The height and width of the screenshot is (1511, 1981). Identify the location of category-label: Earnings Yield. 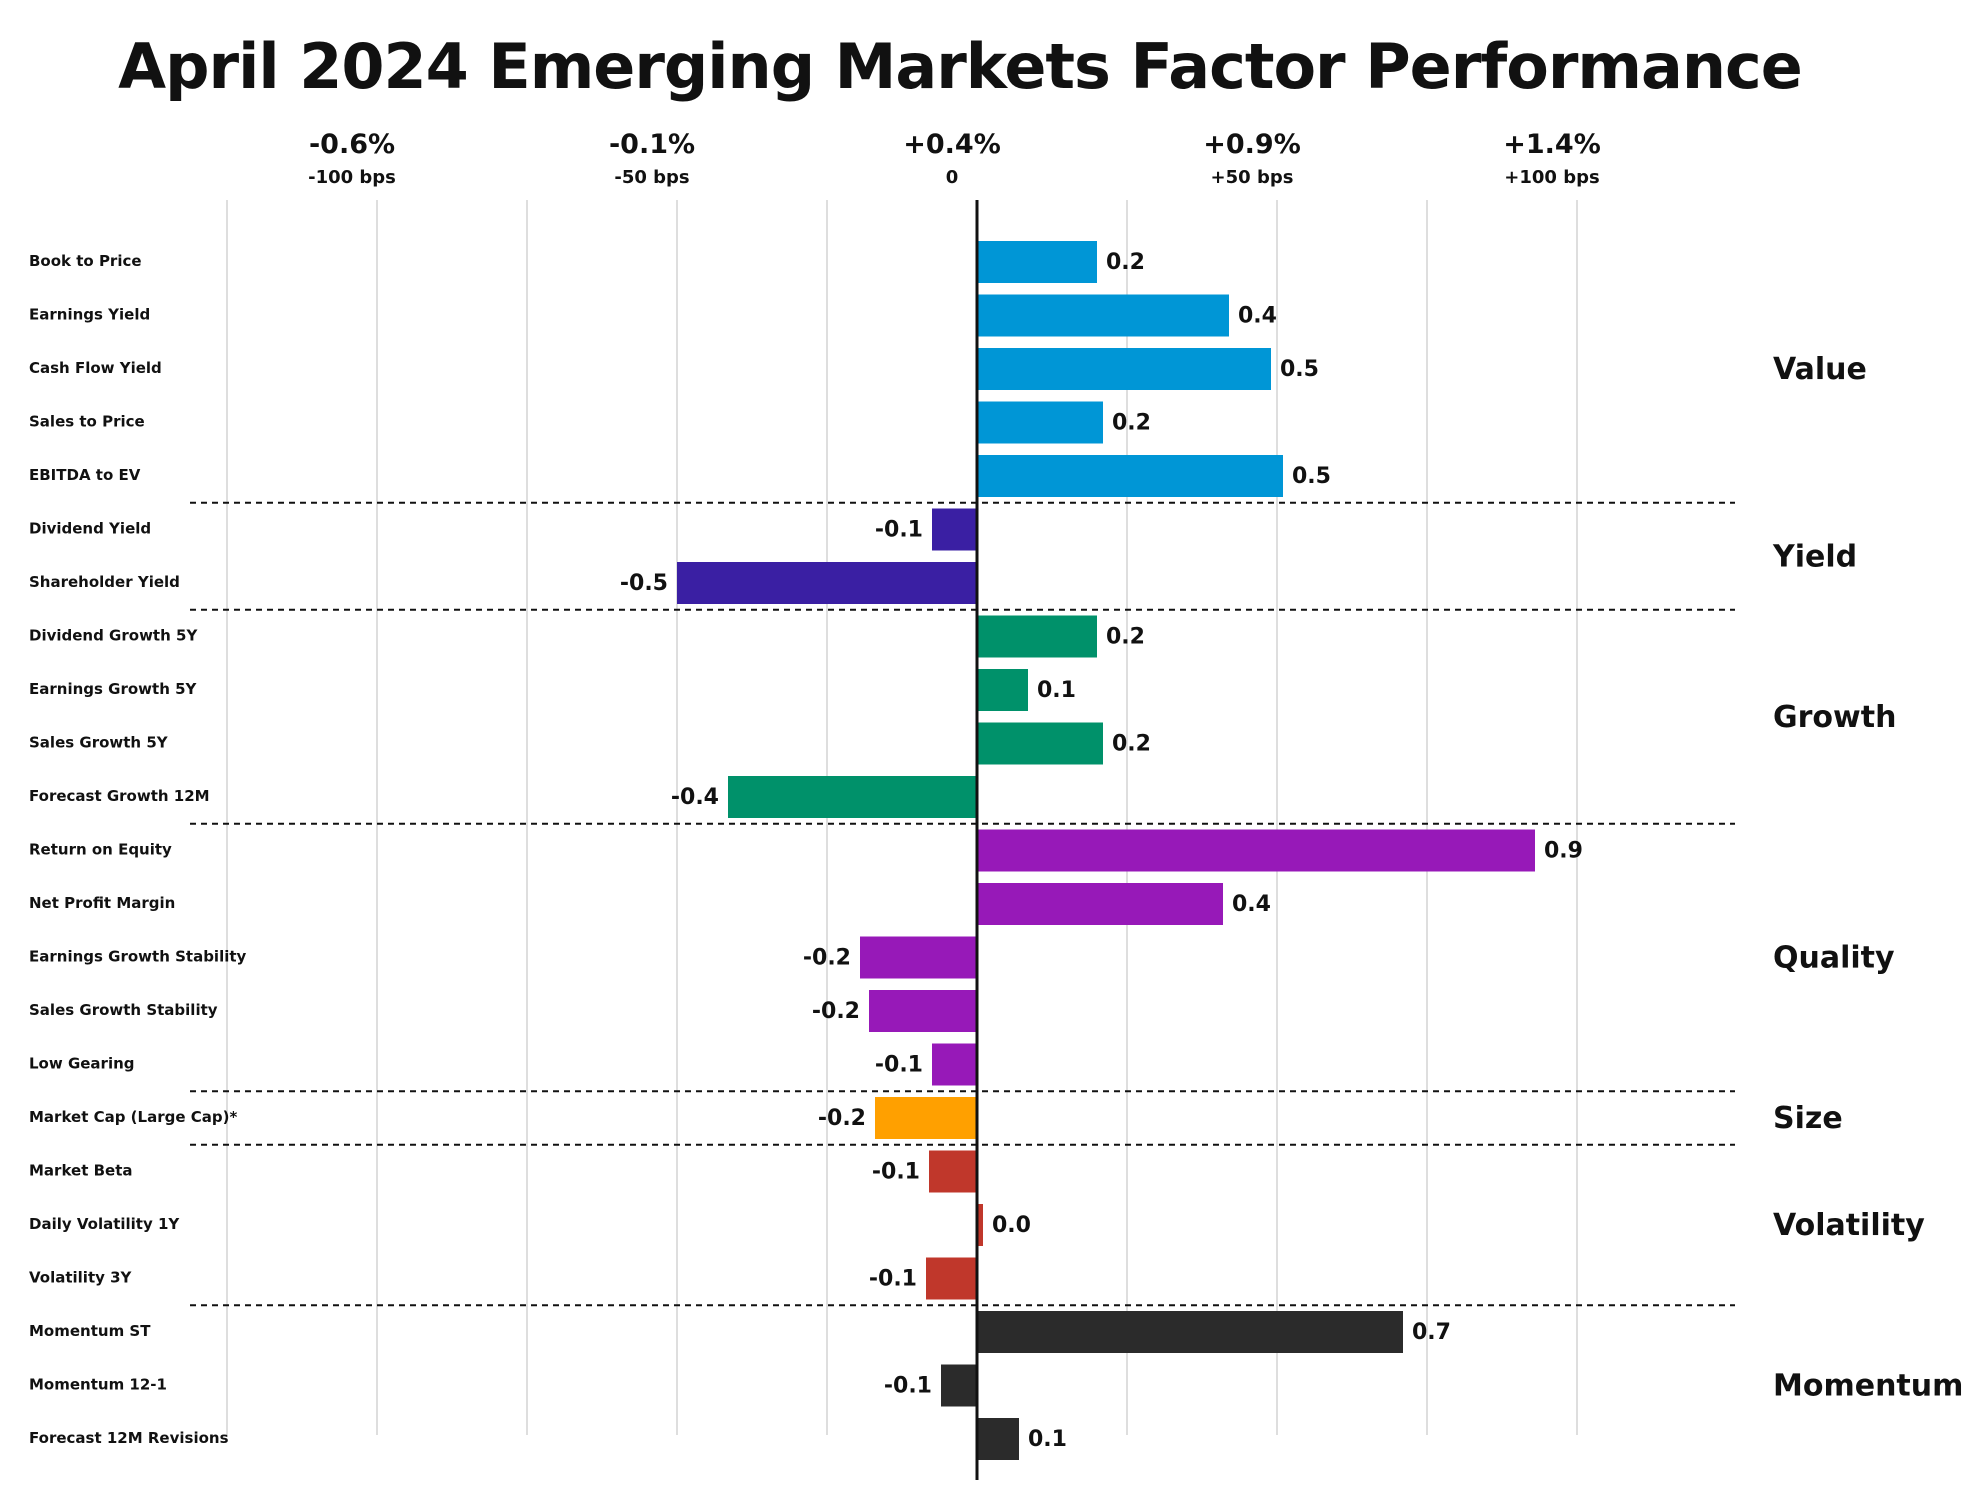
(89, 315).